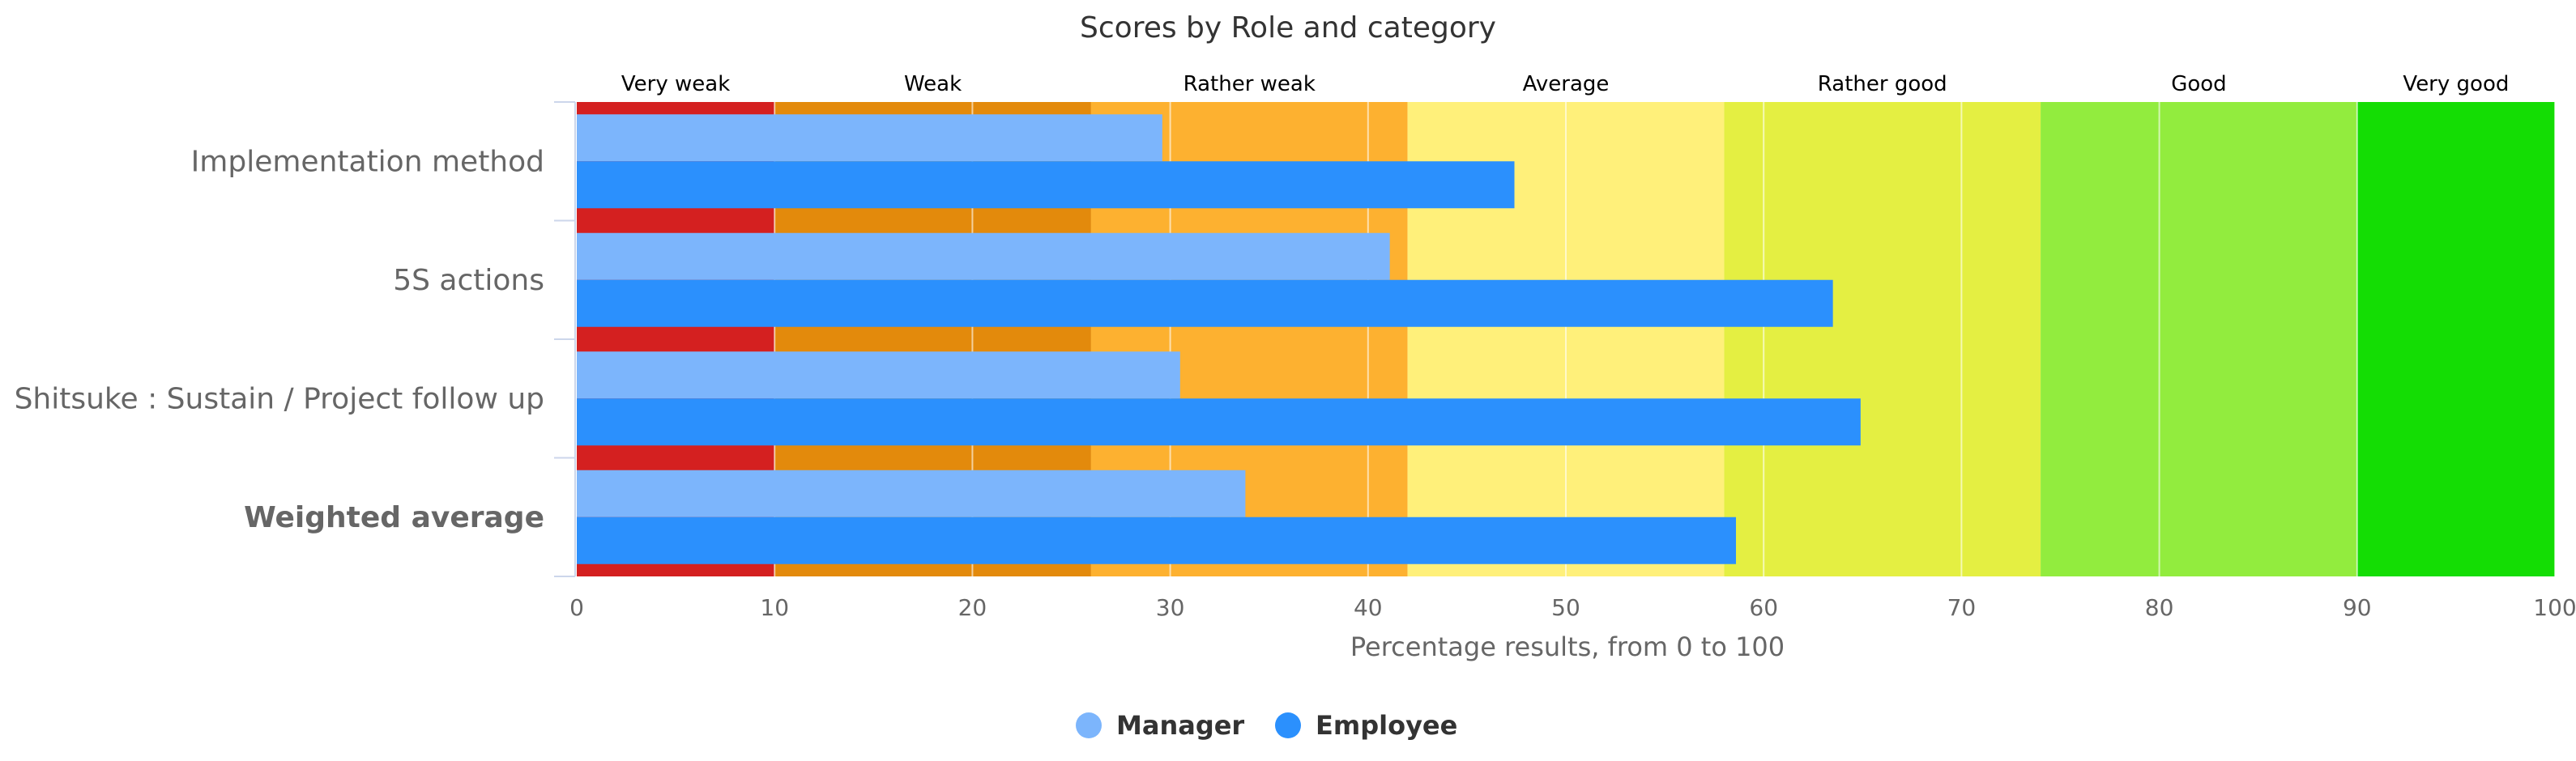 Image resolution: width=2576 pixels, height=761 pixels. What do you see at coordinates (2555, 607) in the screenshot?
I see `x-tick-label-10: 100` at bounding box center [2555, 607].